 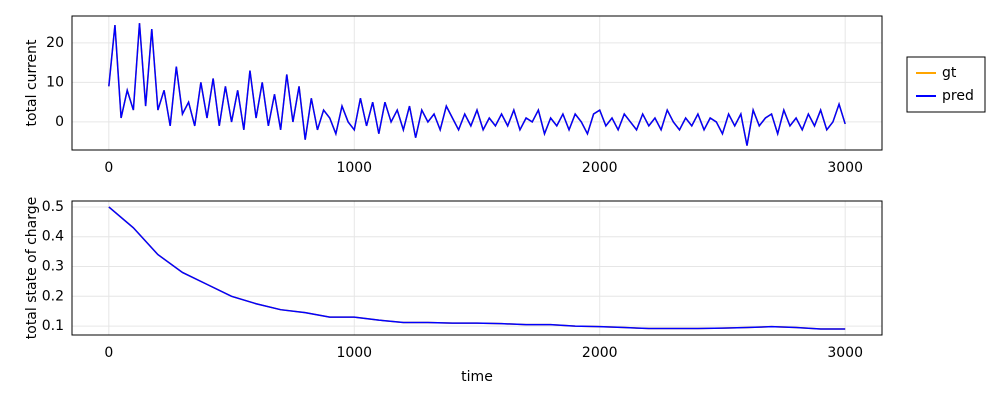 I want to click on legend-label: gt, so click(x=949, y=73).